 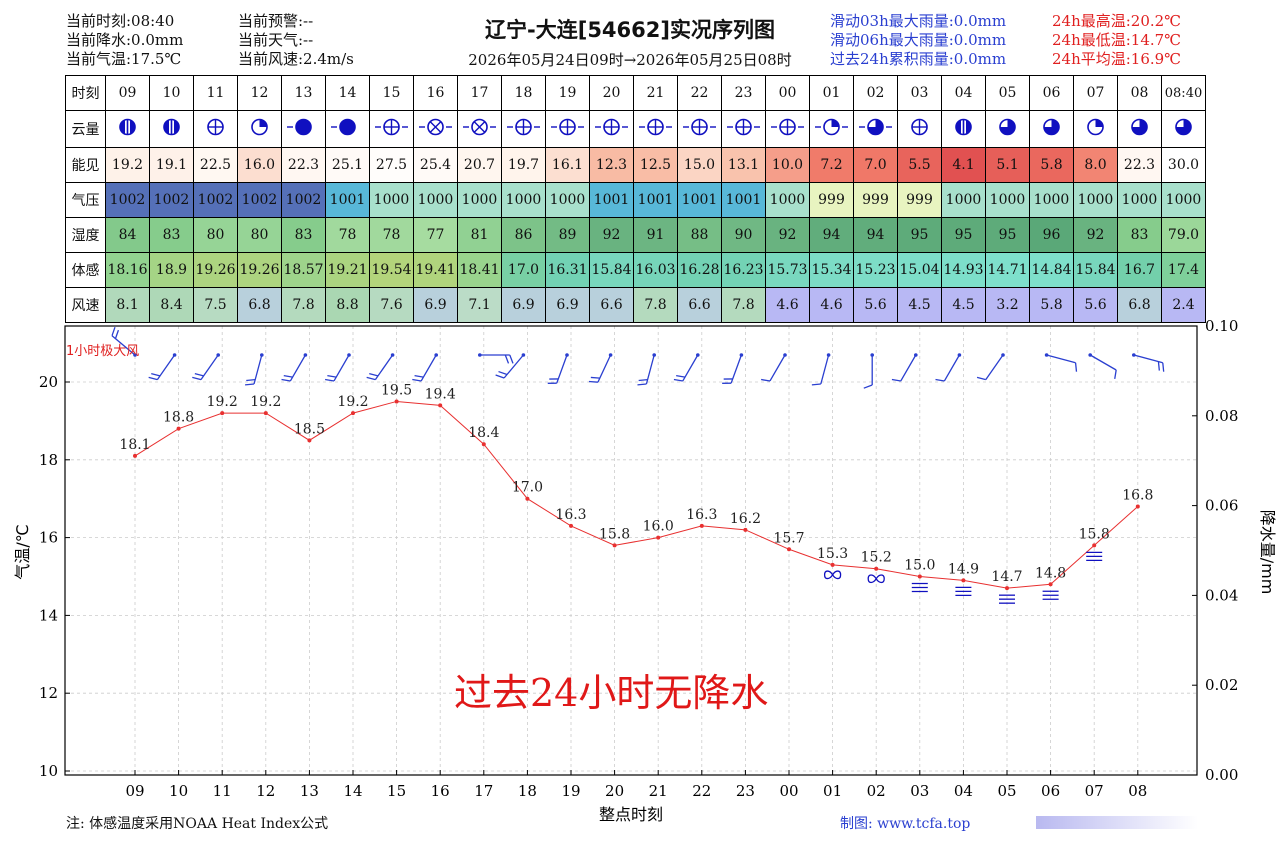 What do you see at coordinates (832, 791) in the screenshot?
I see `x-tick-label: 01` at bounding box center [832, 791].